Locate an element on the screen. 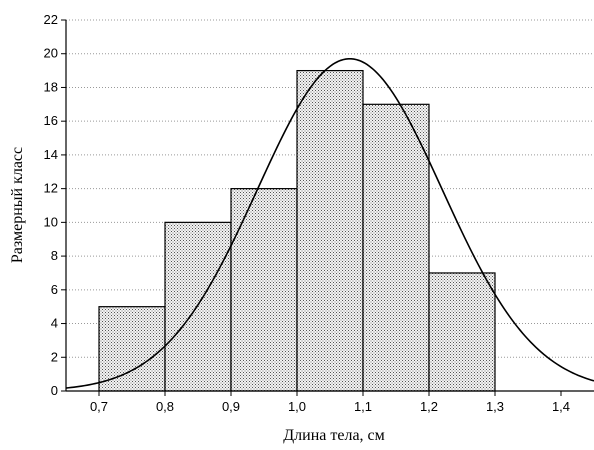  y-tick-label: 16 is located at coordinates (51, 120).